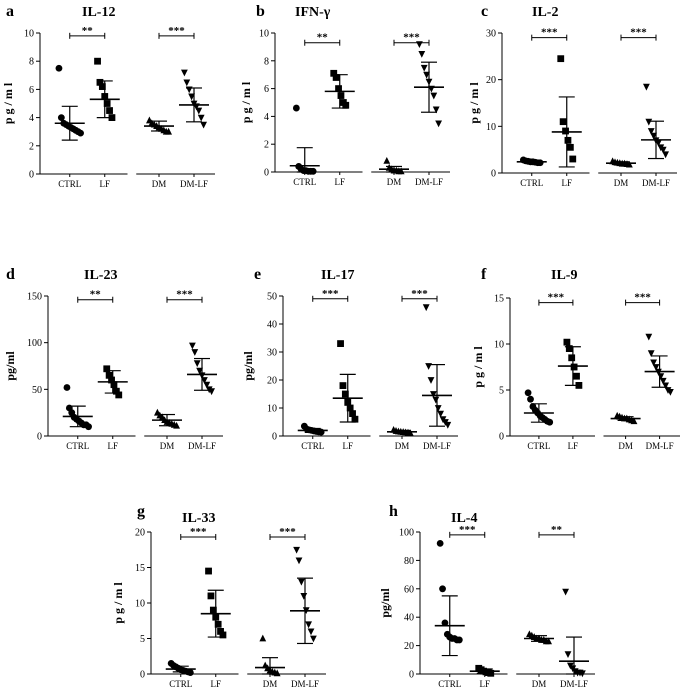 The image size is (685, 687). I want to click on y-tick-label: 100, so click(34, 343).